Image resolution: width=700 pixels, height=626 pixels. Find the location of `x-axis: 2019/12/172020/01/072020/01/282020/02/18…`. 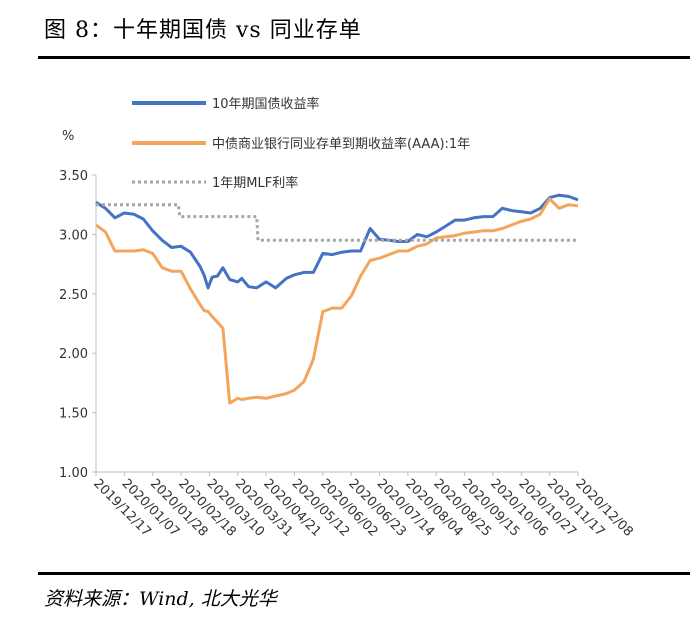

x-axis: 2019/12/172020/01/072020/01/282020/02/18… is located at coordinates (363, 505).